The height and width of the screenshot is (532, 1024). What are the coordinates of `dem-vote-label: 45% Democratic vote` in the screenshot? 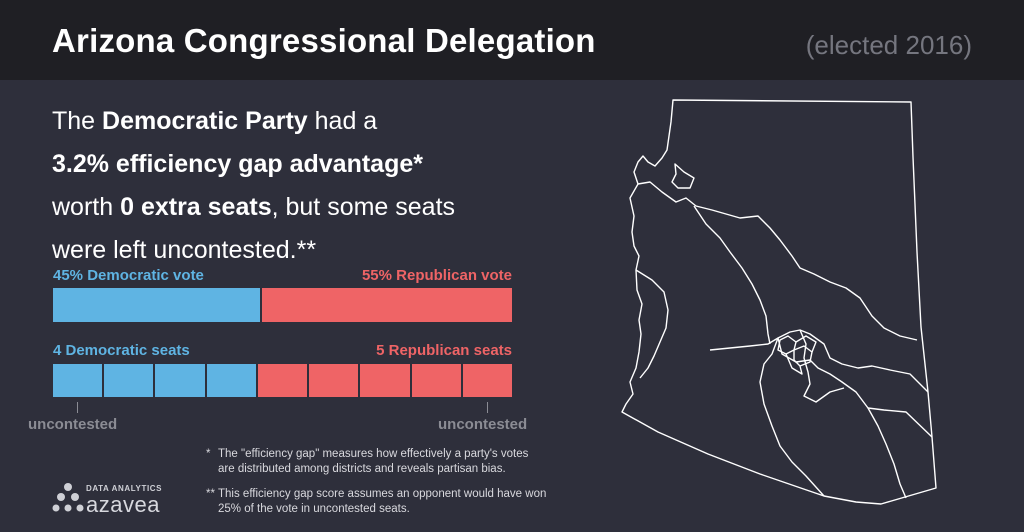 It's located at (128, 275).